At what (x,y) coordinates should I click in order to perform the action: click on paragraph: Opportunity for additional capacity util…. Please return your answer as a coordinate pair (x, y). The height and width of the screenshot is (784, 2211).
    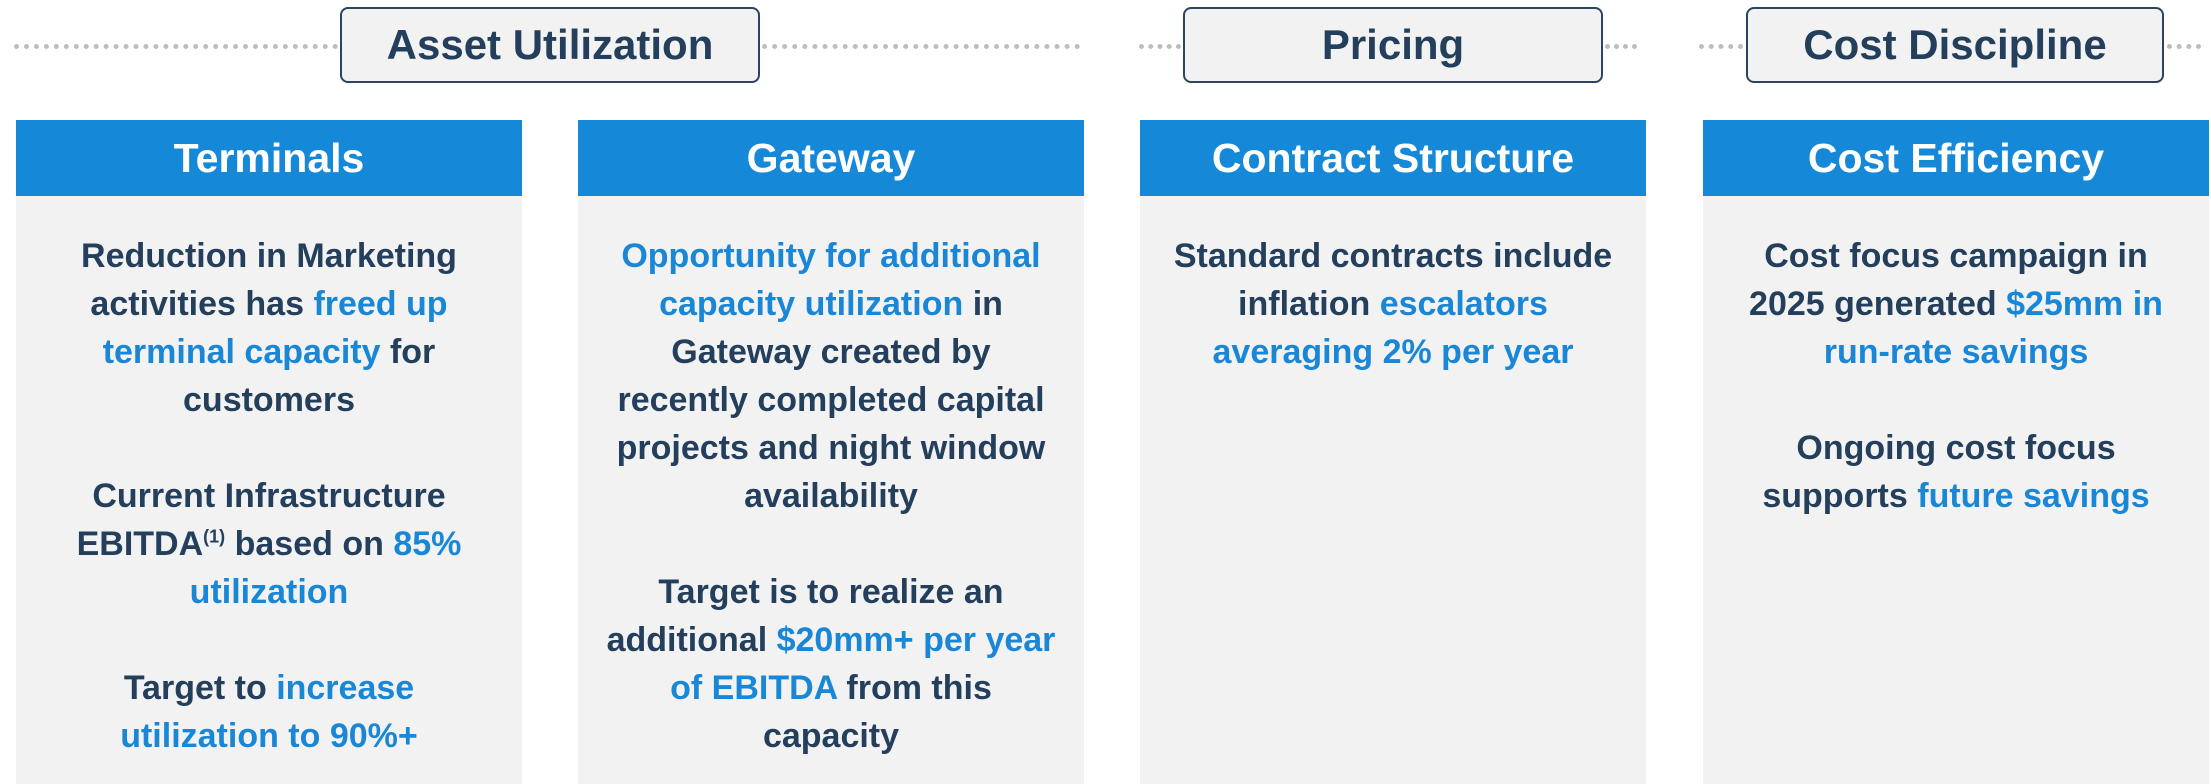
    Looking at the image, I should click on (831, 376).